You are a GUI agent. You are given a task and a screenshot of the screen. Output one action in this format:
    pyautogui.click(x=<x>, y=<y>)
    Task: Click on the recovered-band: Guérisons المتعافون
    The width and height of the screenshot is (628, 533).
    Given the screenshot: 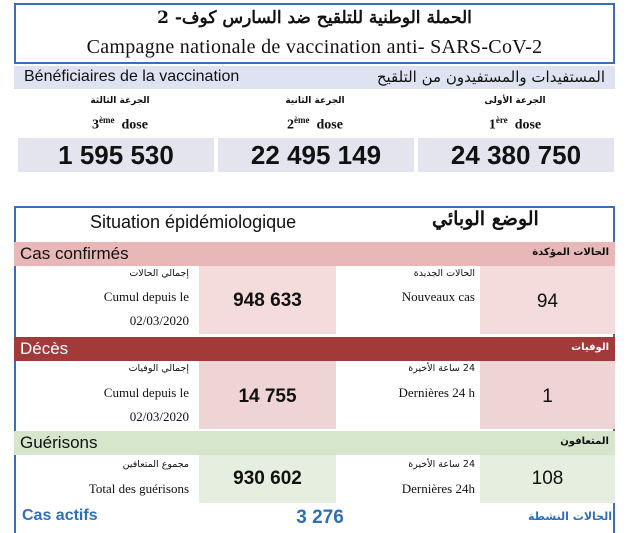 What is the action you would take?
    pyautogui.click(x=314, y=443)
    